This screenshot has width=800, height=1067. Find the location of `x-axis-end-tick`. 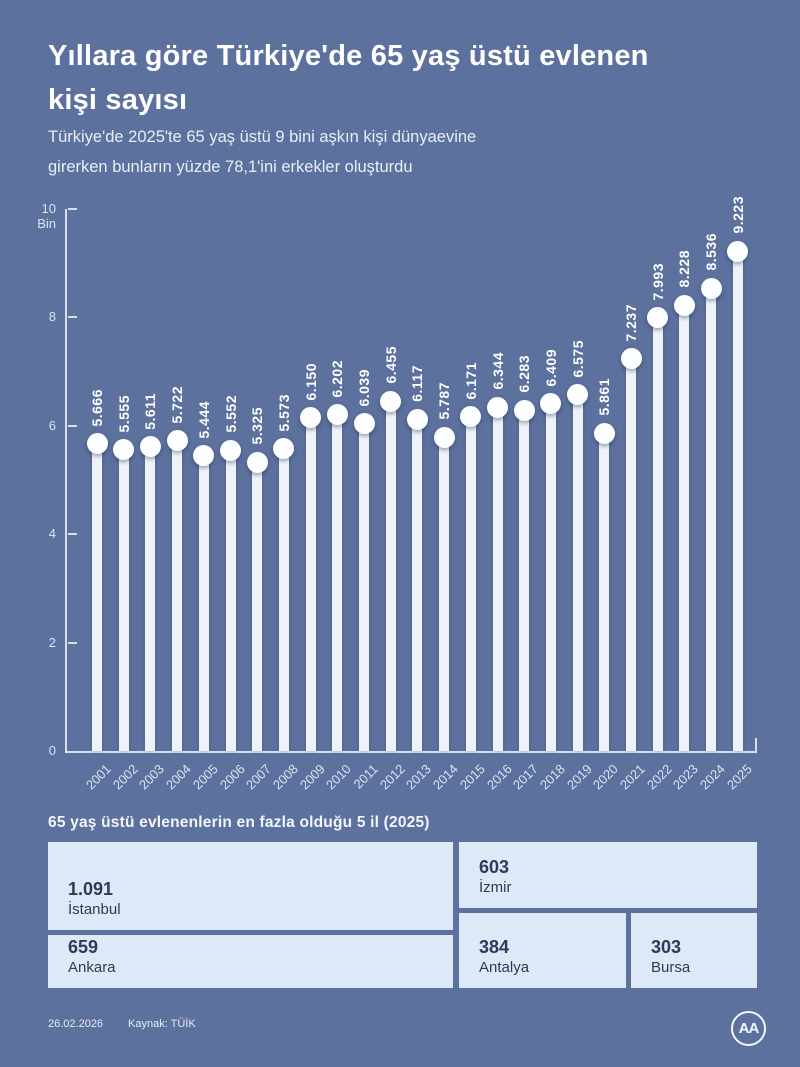

x-axis-end-tick is located at coordinates (756, 744).